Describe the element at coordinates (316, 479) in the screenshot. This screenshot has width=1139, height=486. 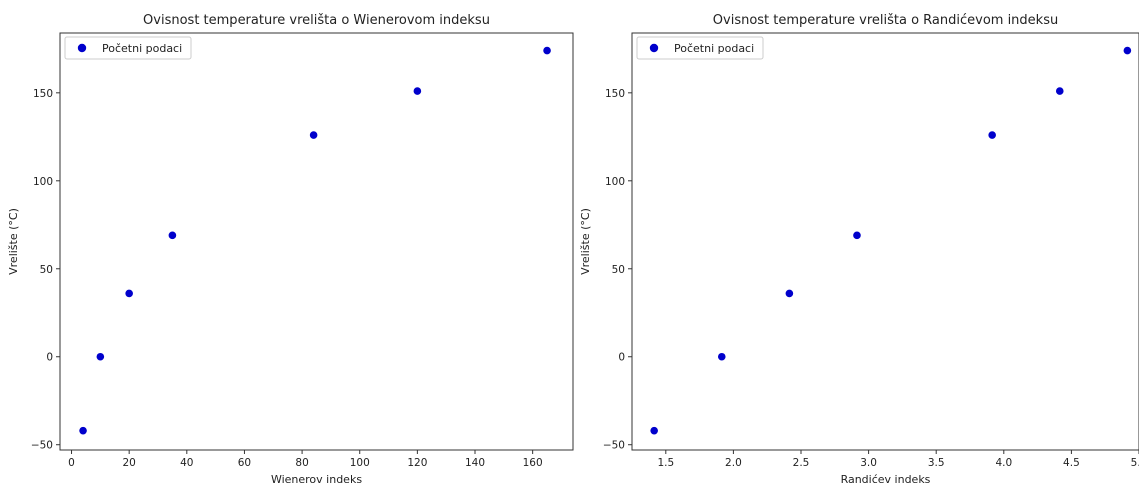
I see `x-axis-label: Wienerov indeks` at that location.